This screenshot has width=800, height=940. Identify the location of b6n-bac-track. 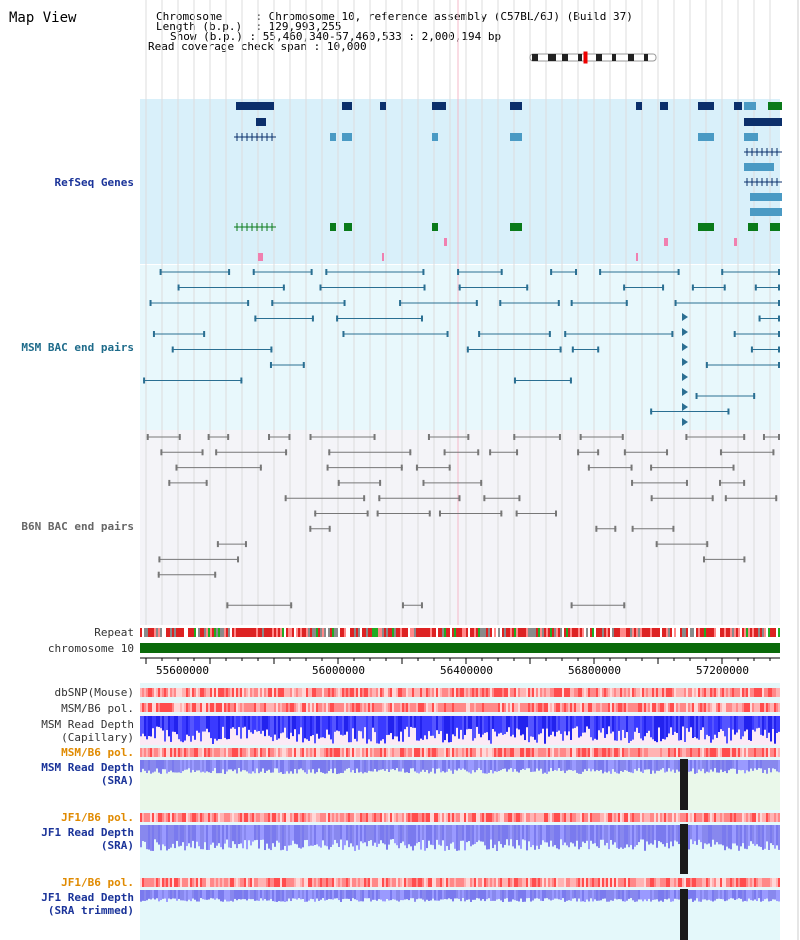
(463, 521).